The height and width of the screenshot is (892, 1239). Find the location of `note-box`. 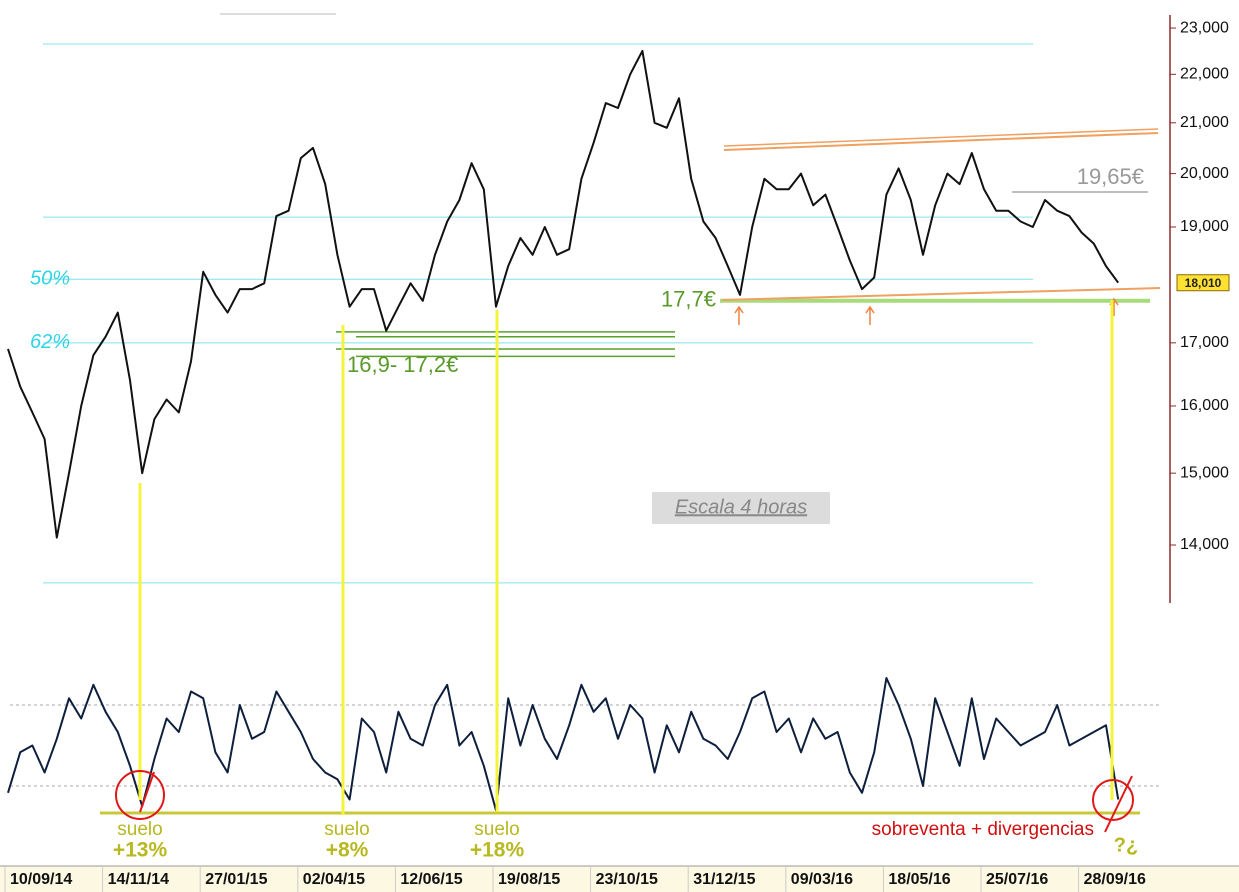

note-box is located at coordinates (741, 508).